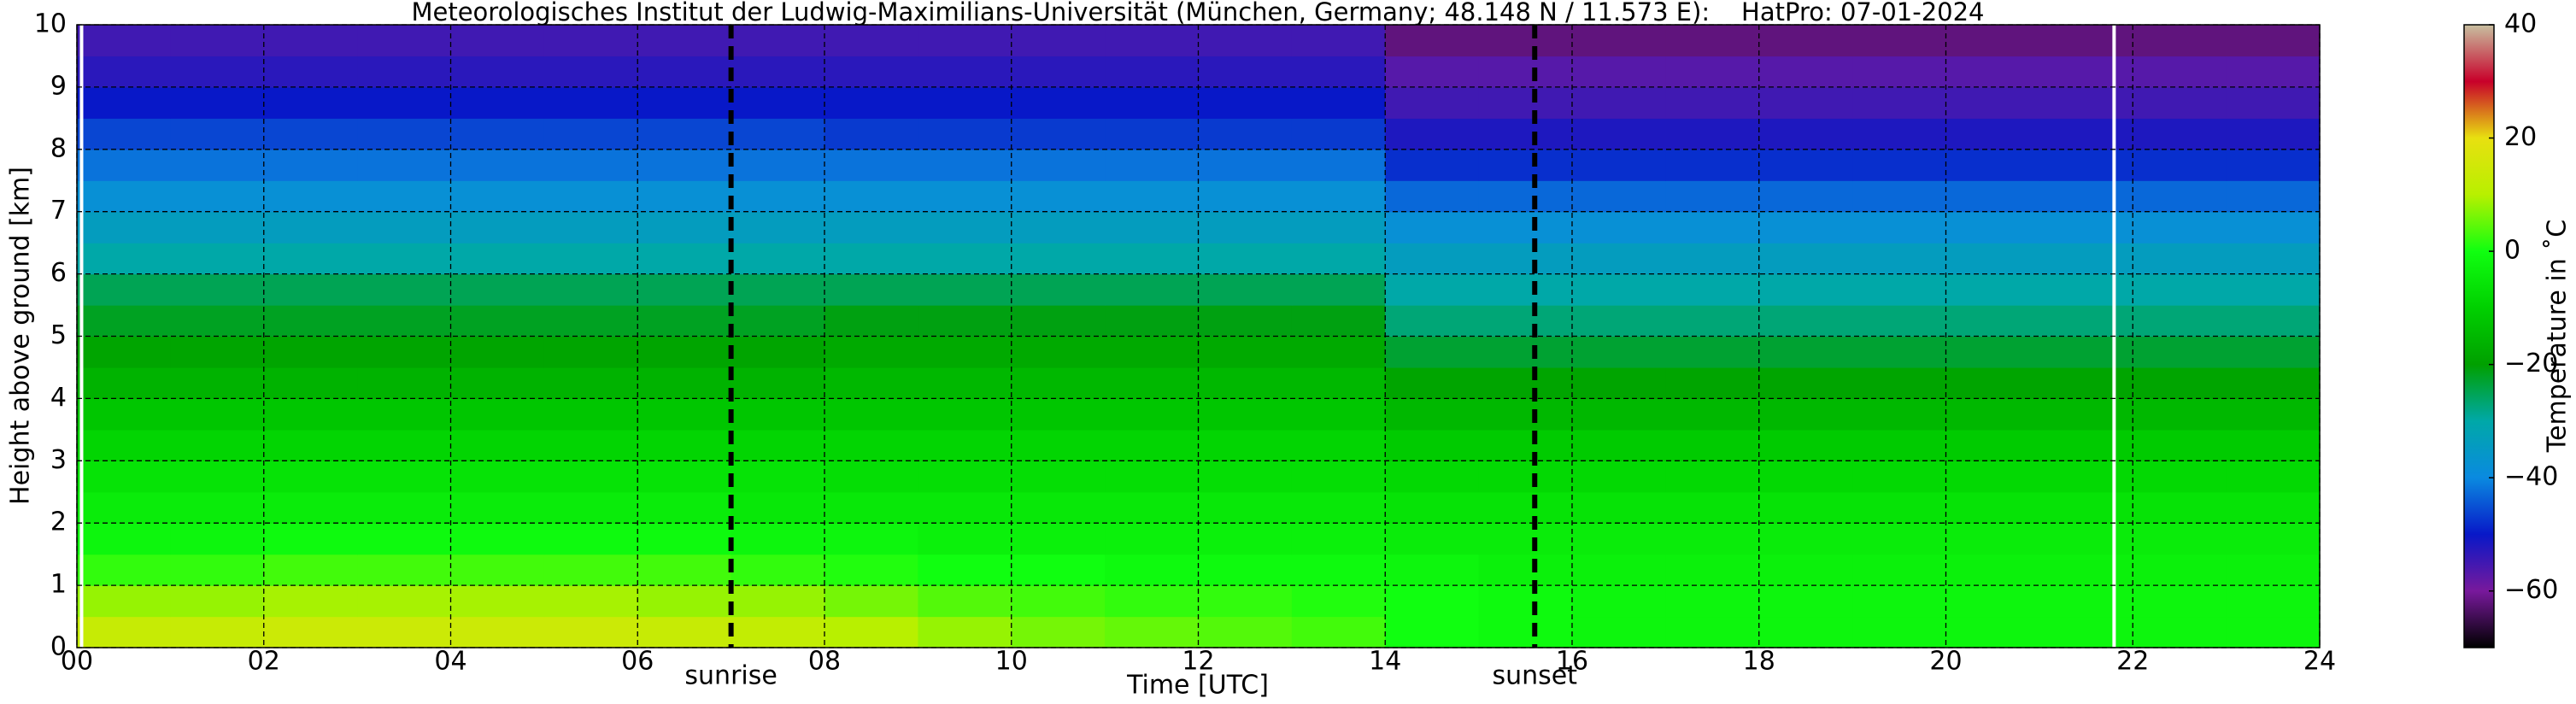 This screenshot has height=704, width=2576. What do you see at coordinates (1011, 662) in the screenshot?
I see `x-tick-label: 10` at bounding box center [1011, 662].